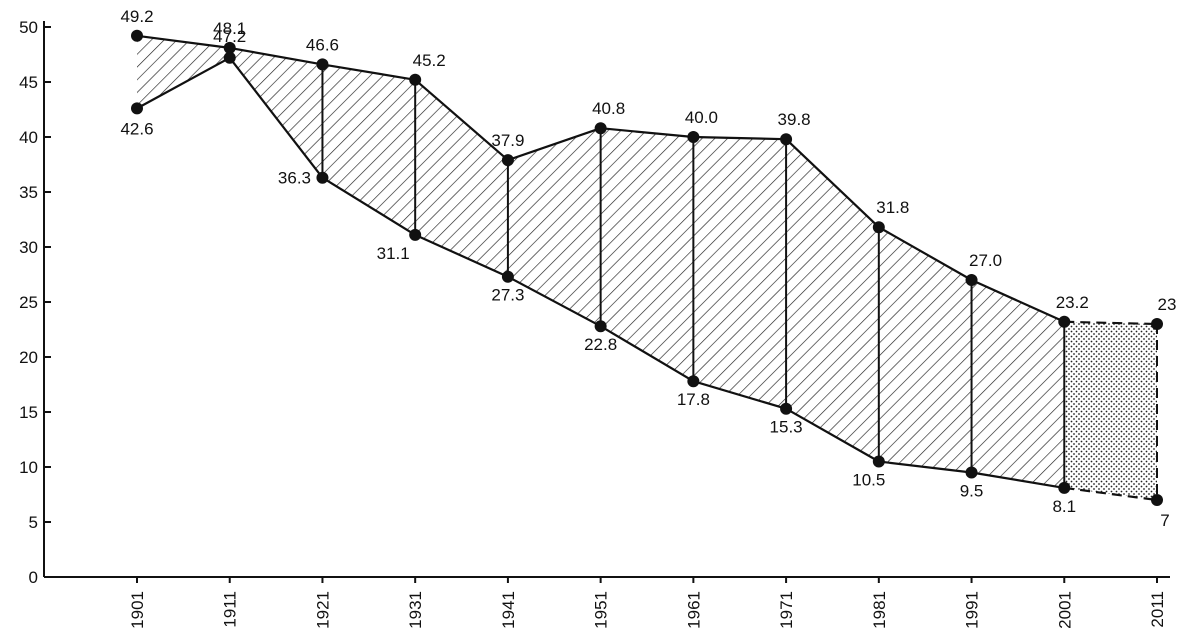  What do you see at coordinates (33, 522) in the screenshot?
I see `y-tick-label: 5` at bounding box center [33, 522].